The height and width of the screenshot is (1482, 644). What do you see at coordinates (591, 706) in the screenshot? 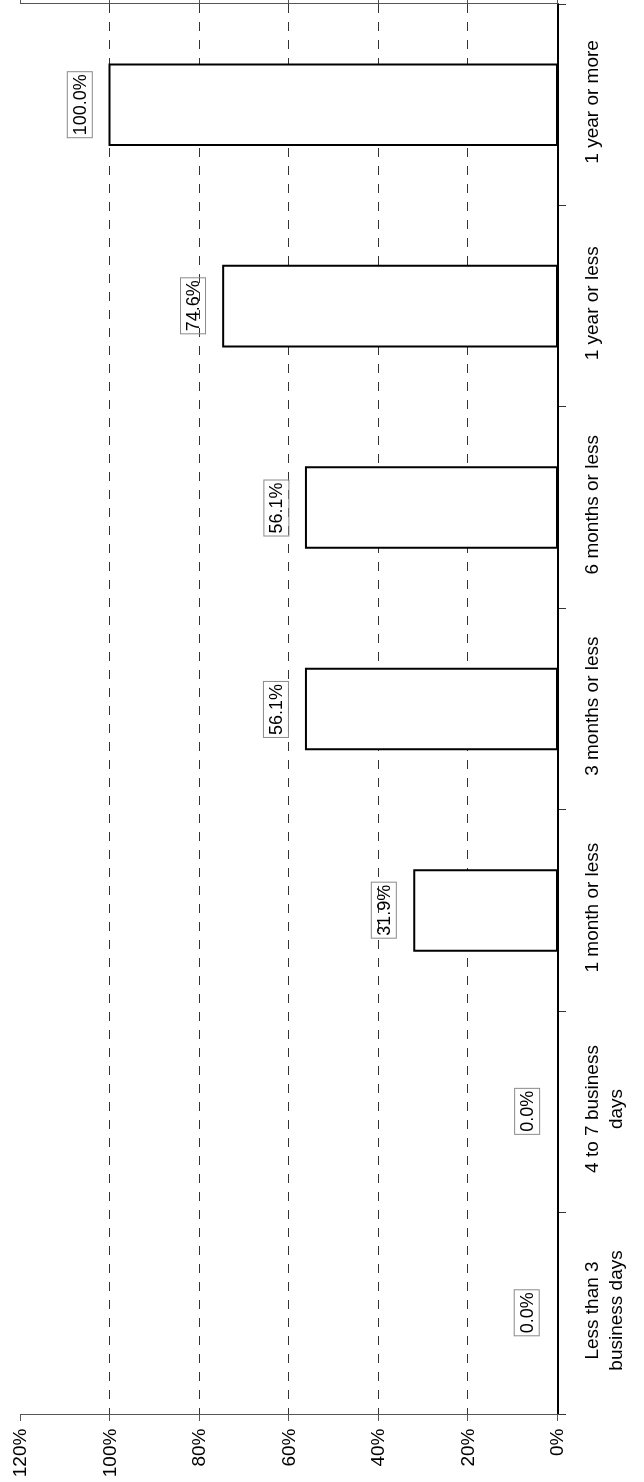
I see `y-tick-label: 3 months or less` at bounding box center [591, 706].